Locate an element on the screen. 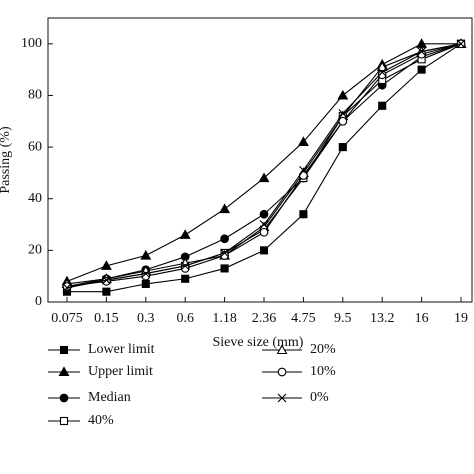 The width and height of the screenshot is (474, 474). y-axis-label: Passing (%) is located at coordinates (6, 160).